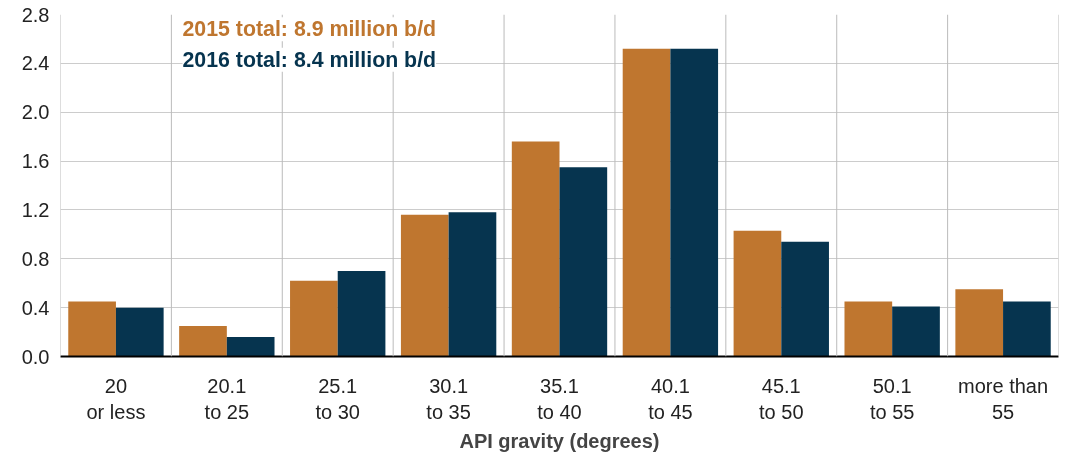 The height and width of the screenshot is (454, 1070). Describe the element at coordinates (309, 59) in the screenshot. I see `annotation: 2016 total: 8.4 million b/d` at that location.